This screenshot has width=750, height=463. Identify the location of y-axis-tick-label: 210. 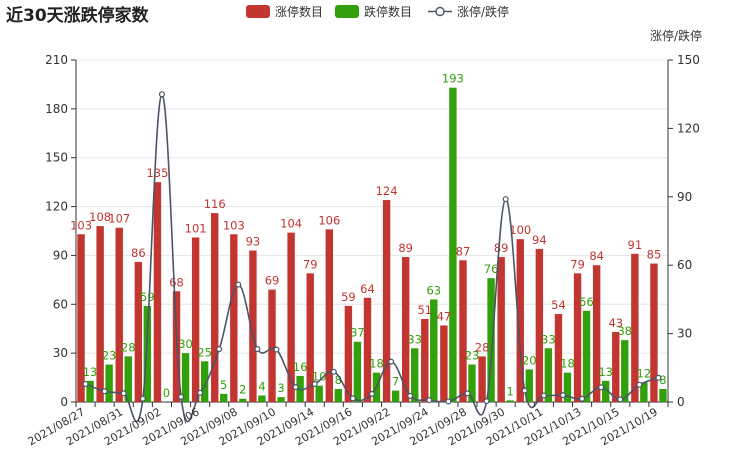
(56, 60).